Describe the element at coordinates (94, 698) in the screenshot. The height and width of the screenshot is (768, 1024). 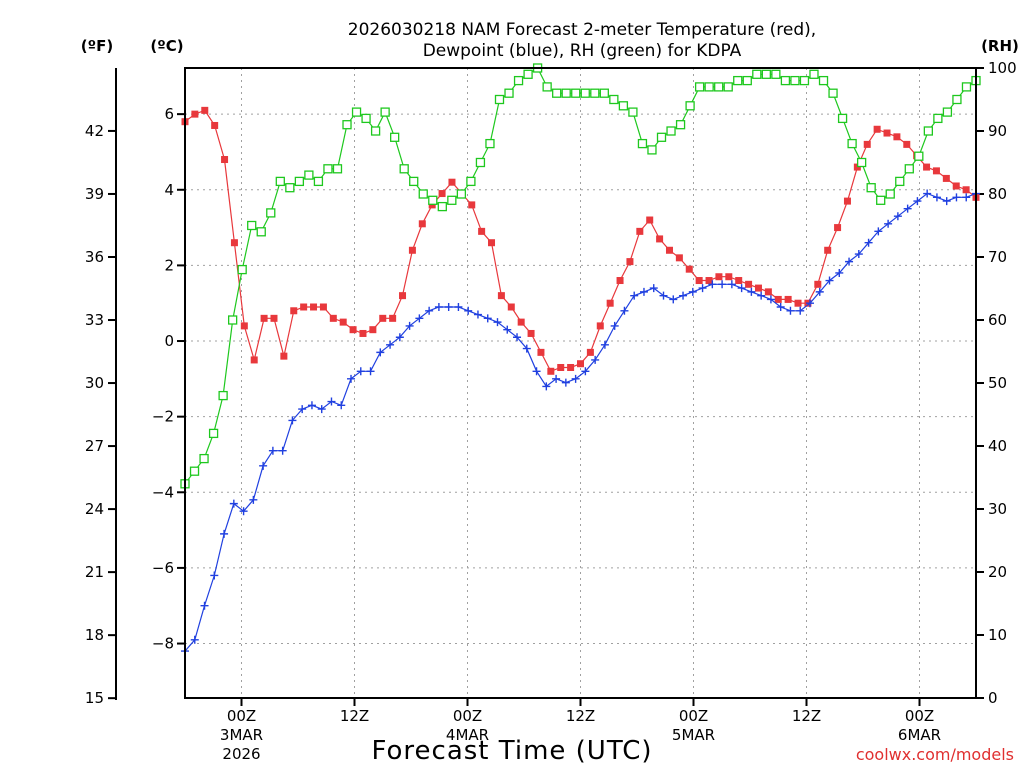
I see `fahrenheit-tick-label: 15` at that location.